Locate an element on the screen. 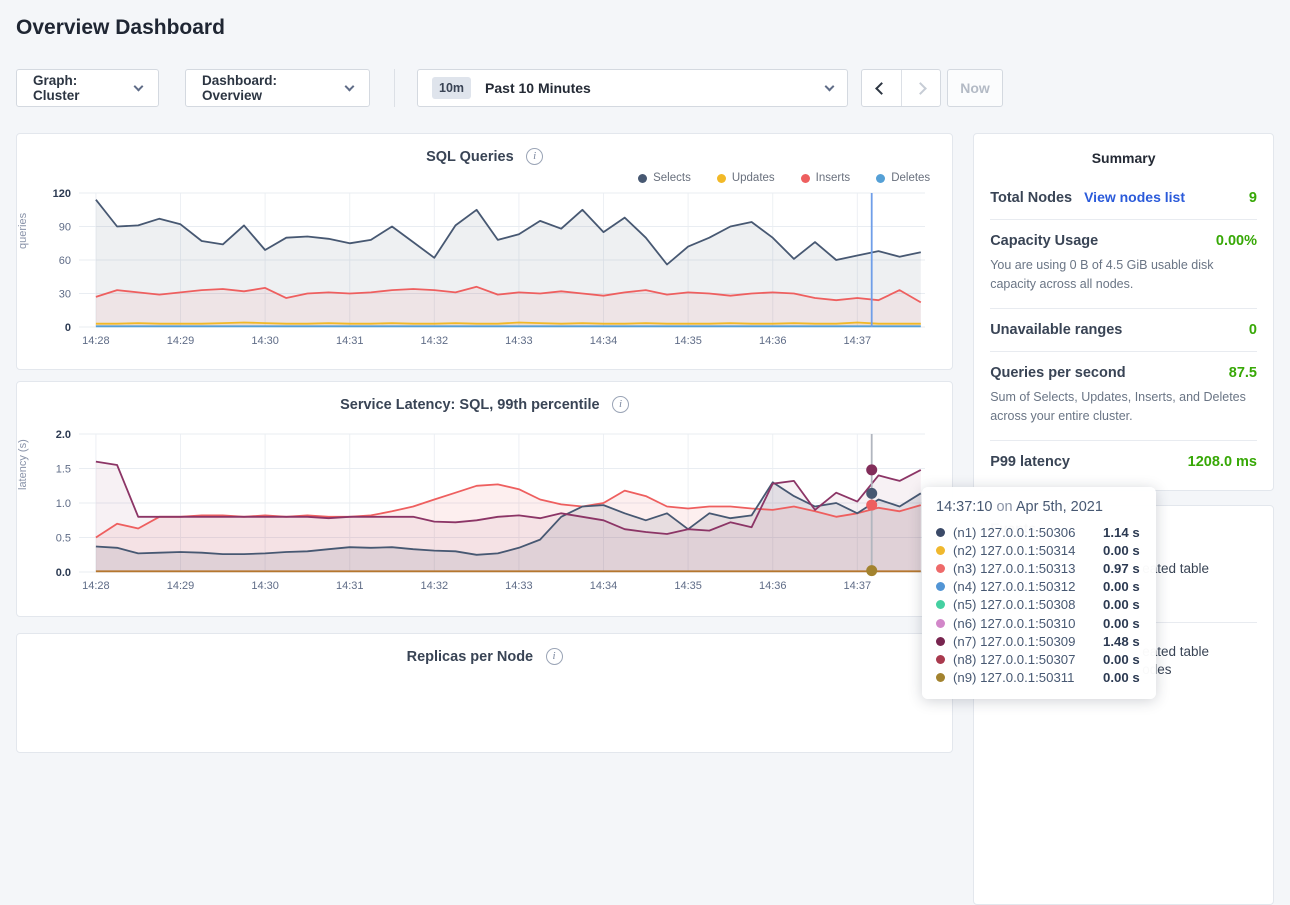 The image size is (1290, 905). dashboard-dropdown: Dashboard: Overview is located at coordinates (277, 88).